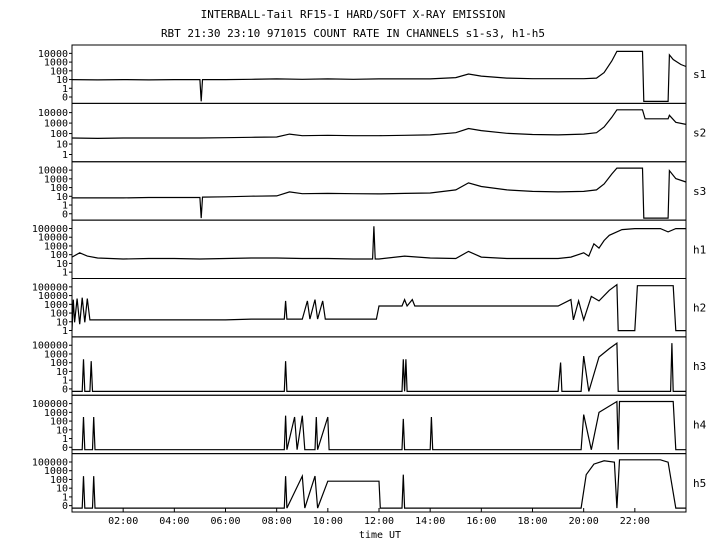  Describe the element at coordinates (379, 484) in the screenshot. I see `trace-h5` at that location.